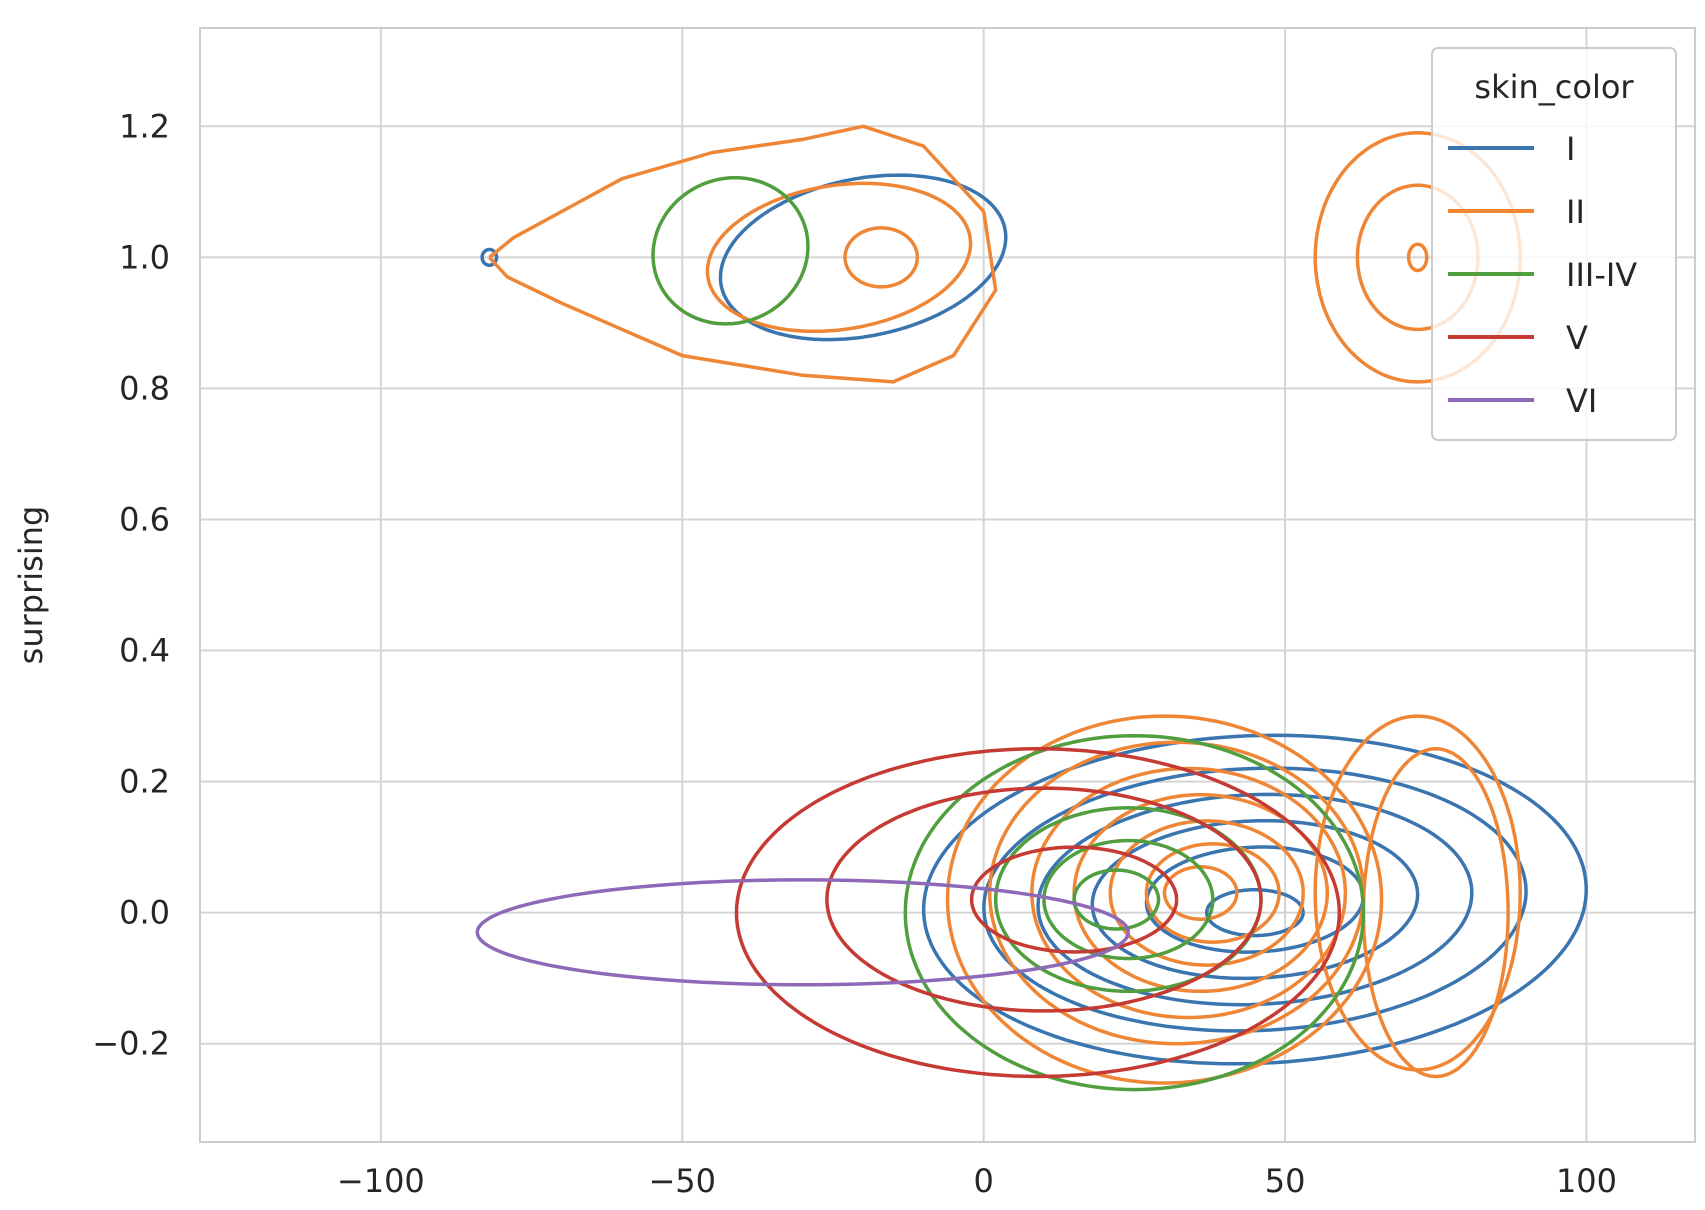 The height and width of the screenshot is (1210, 1705). What do you see at coordinates (1570, 149) in the screenshot?
I see `legend-label: I` at bounding box center [1570, 149].